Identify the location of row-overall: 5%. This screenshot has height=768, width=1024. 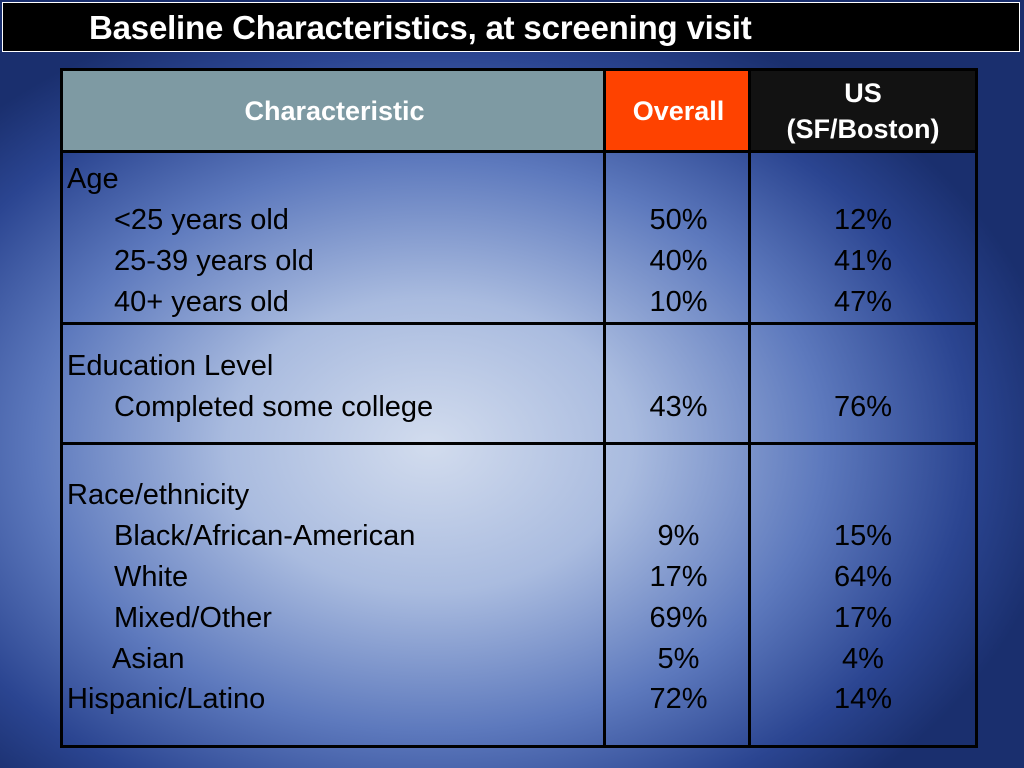
(678, 659).